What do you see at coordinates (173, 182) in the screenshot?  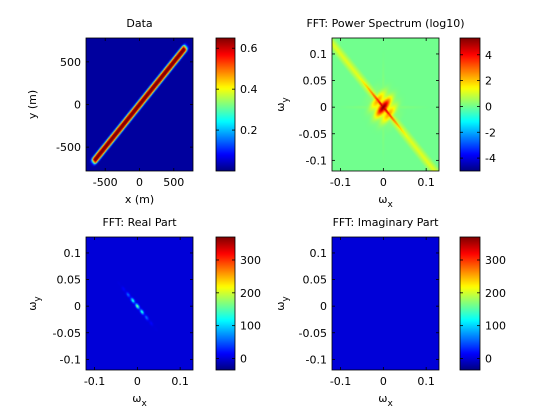 I see `x-tick-label: 500` at bounding box center [173, 182].